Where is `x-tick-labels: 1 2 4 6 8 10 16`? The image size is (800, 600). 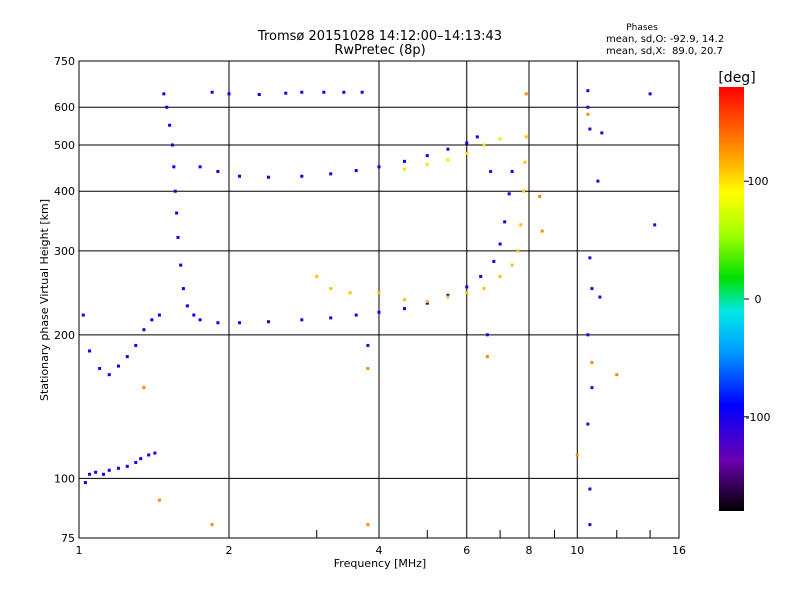 x-tick-labels: 1 2 4 6 8 10 16 is located at coordinates (381, 550).